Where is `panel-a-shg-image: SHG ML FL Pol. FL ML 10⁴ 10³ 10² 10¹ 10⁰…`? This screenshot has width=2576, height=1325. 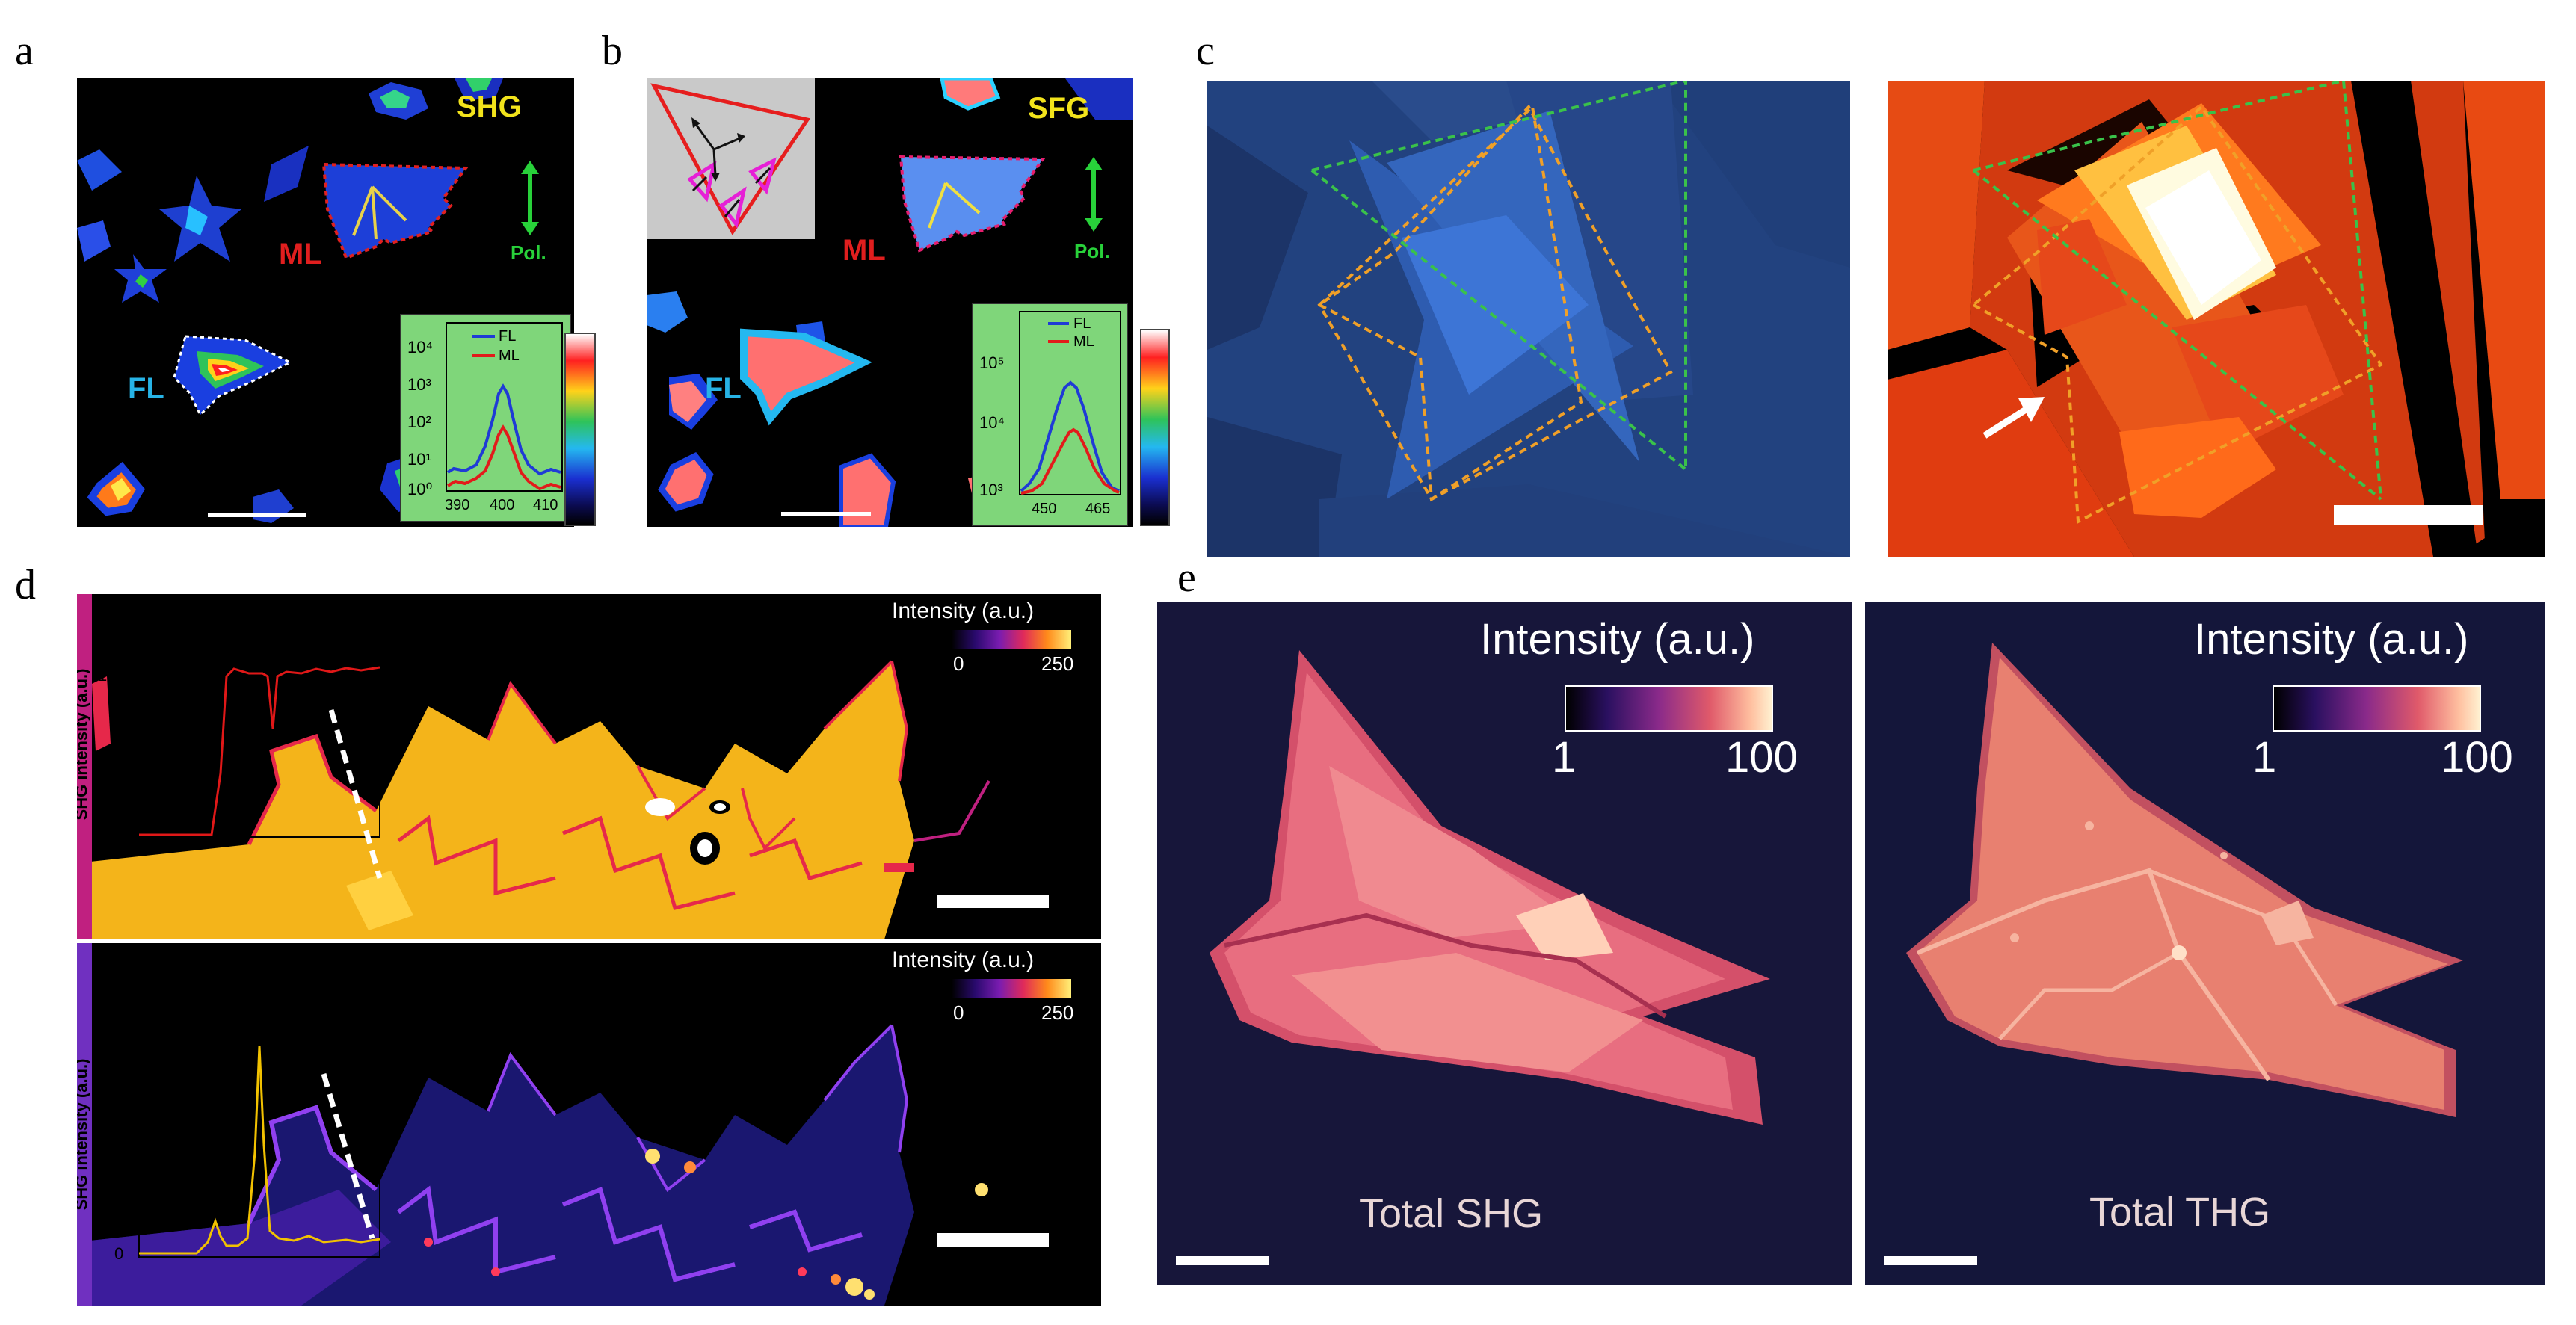
panel-a-shg-image: SHG ML FL Pol. FL ML 10⁴ 10³ 10² 10¹ 10⁰… is located at coordinates (325, 302).